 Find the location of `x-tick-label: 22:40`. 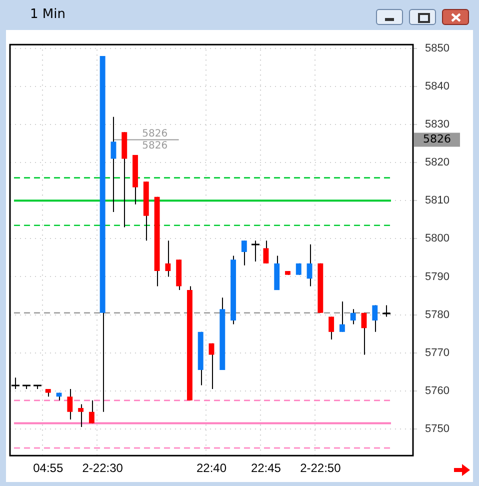

x-tick-label: 22:40 is located at coordinates (211, 468).